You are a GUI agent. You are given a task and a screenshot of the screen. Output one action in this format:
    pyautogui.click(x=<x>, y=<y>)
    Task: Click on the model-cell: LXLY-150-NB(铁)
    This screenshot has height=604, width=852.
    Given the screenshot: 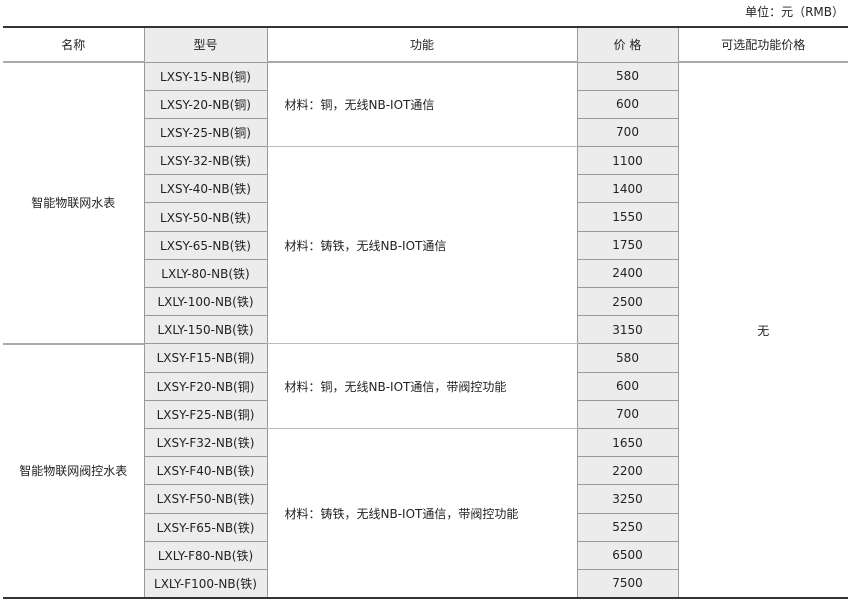 What is the action you would take?
    pyautogui.click(x=205, y=330)
    